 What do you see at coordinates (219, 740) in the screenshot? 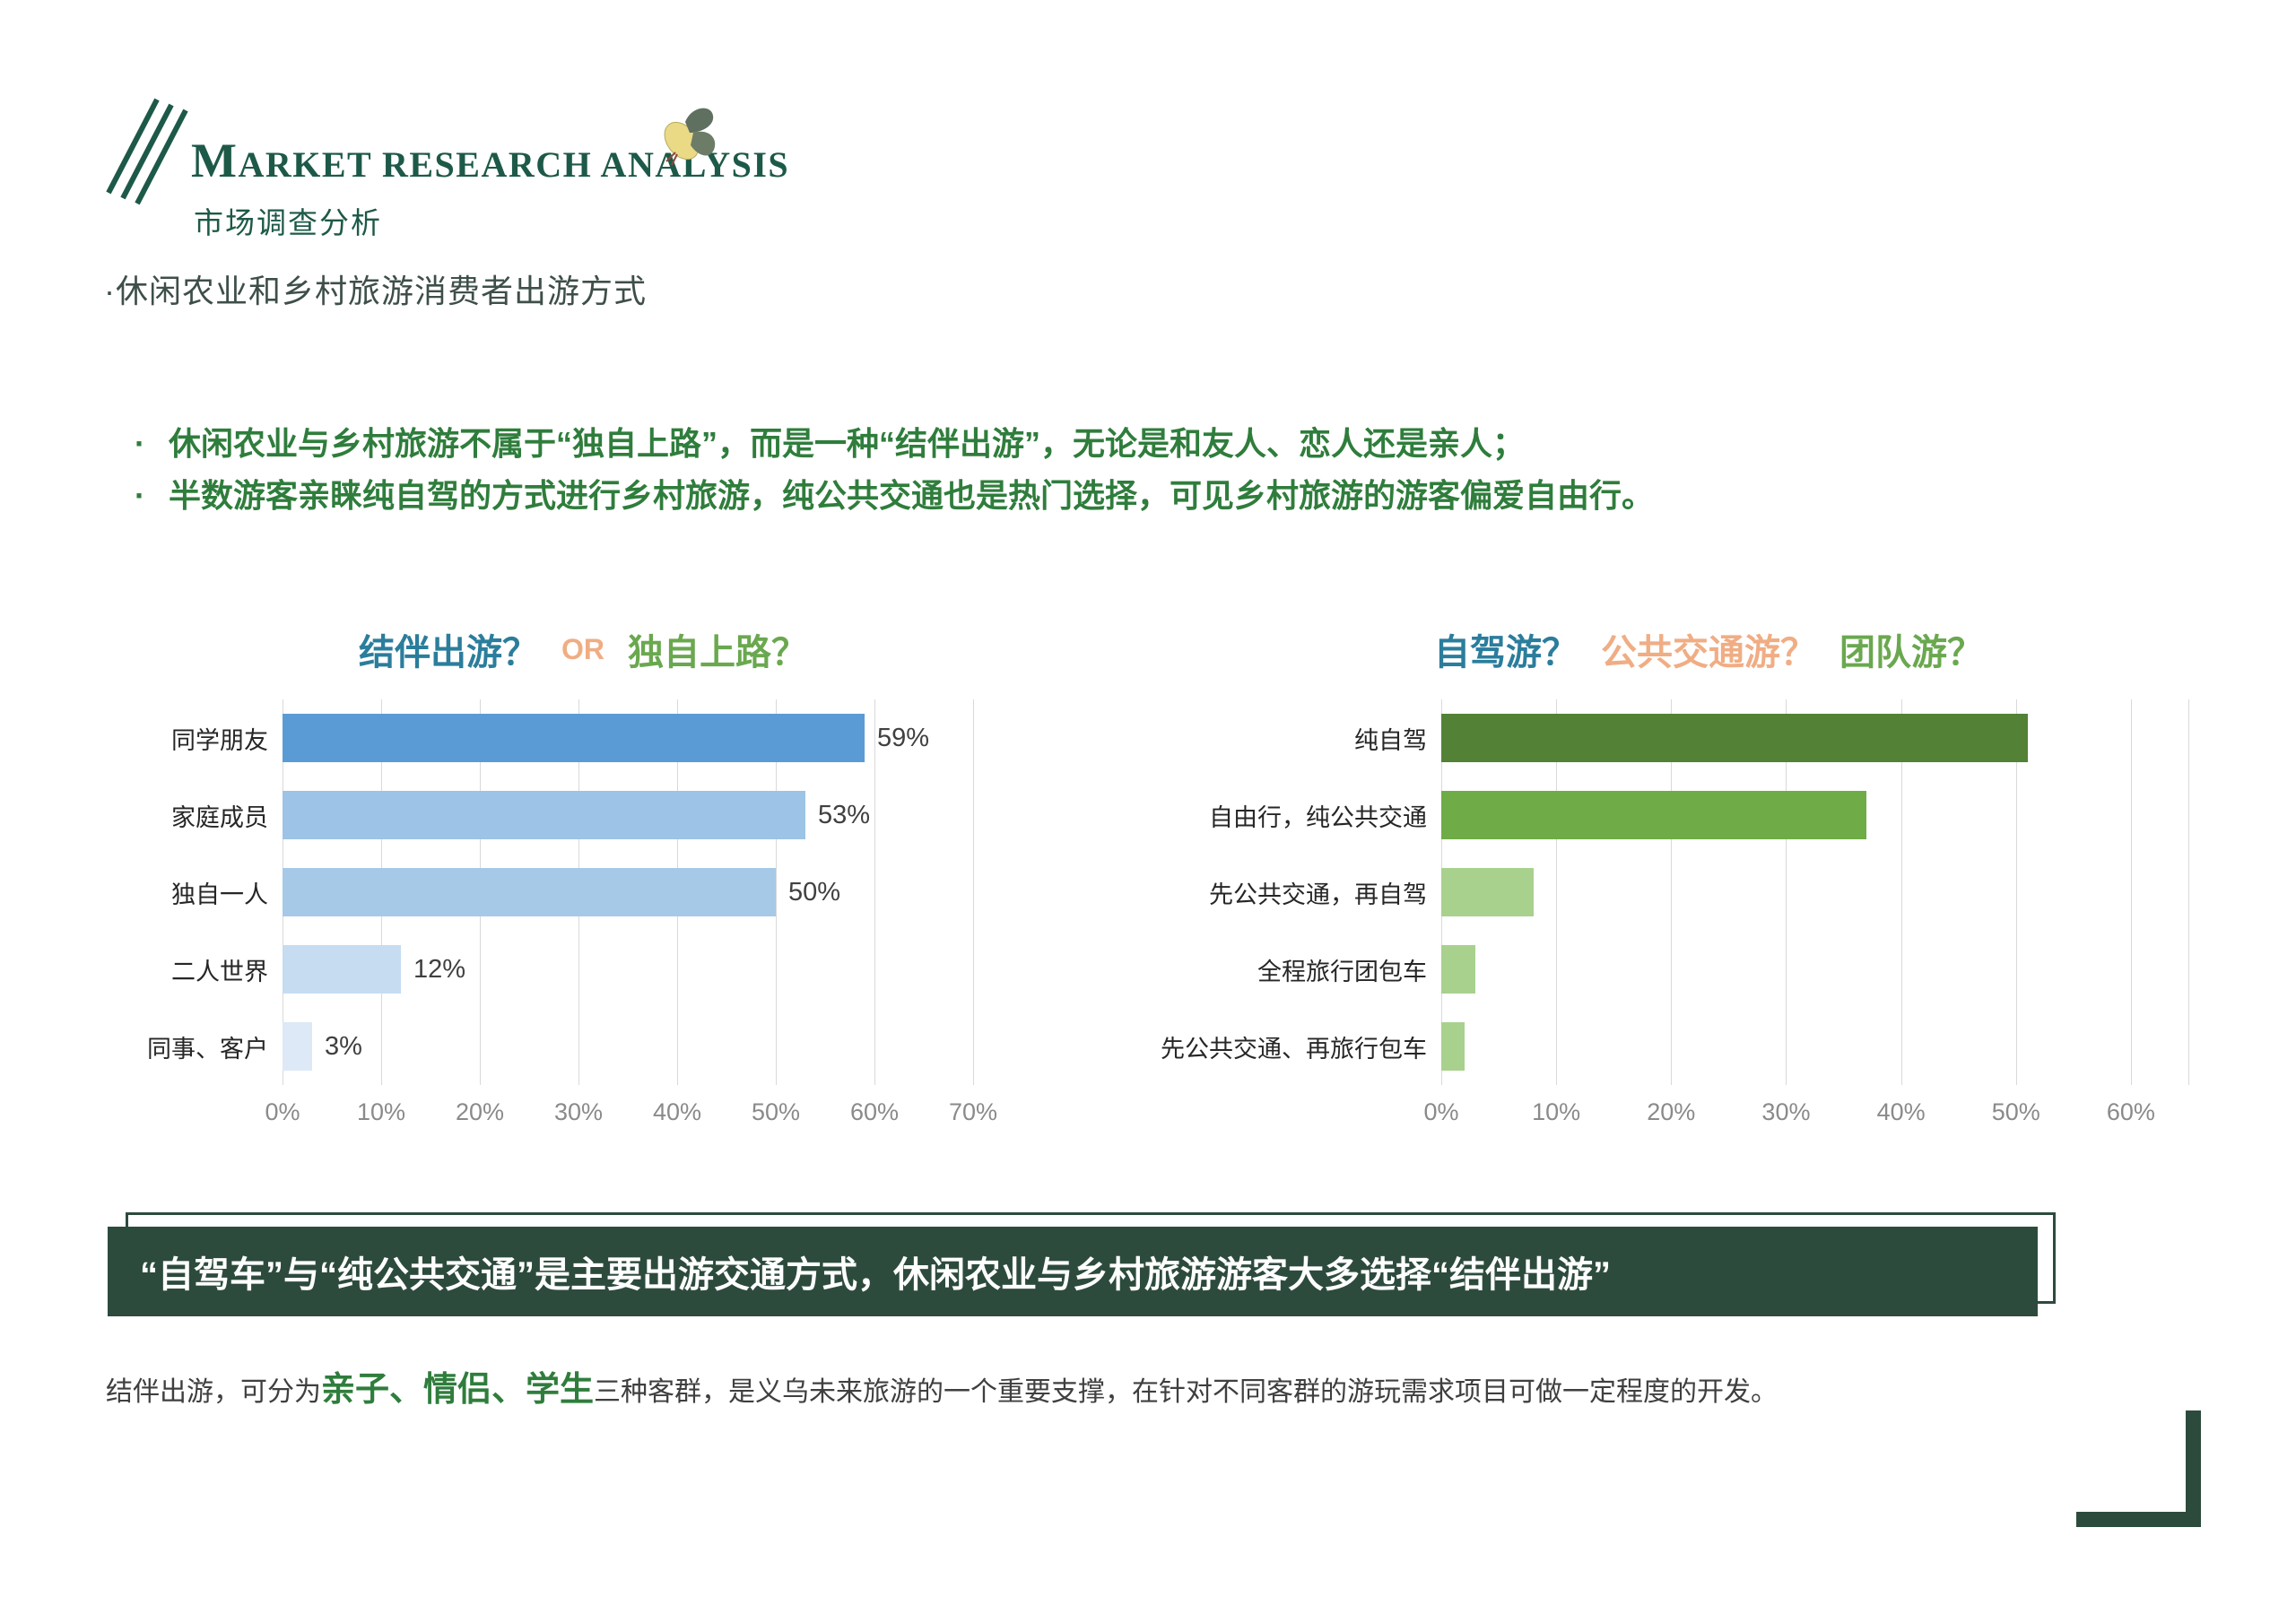
I see `category-label: 同学朋友` at bounding box center [219, 740].